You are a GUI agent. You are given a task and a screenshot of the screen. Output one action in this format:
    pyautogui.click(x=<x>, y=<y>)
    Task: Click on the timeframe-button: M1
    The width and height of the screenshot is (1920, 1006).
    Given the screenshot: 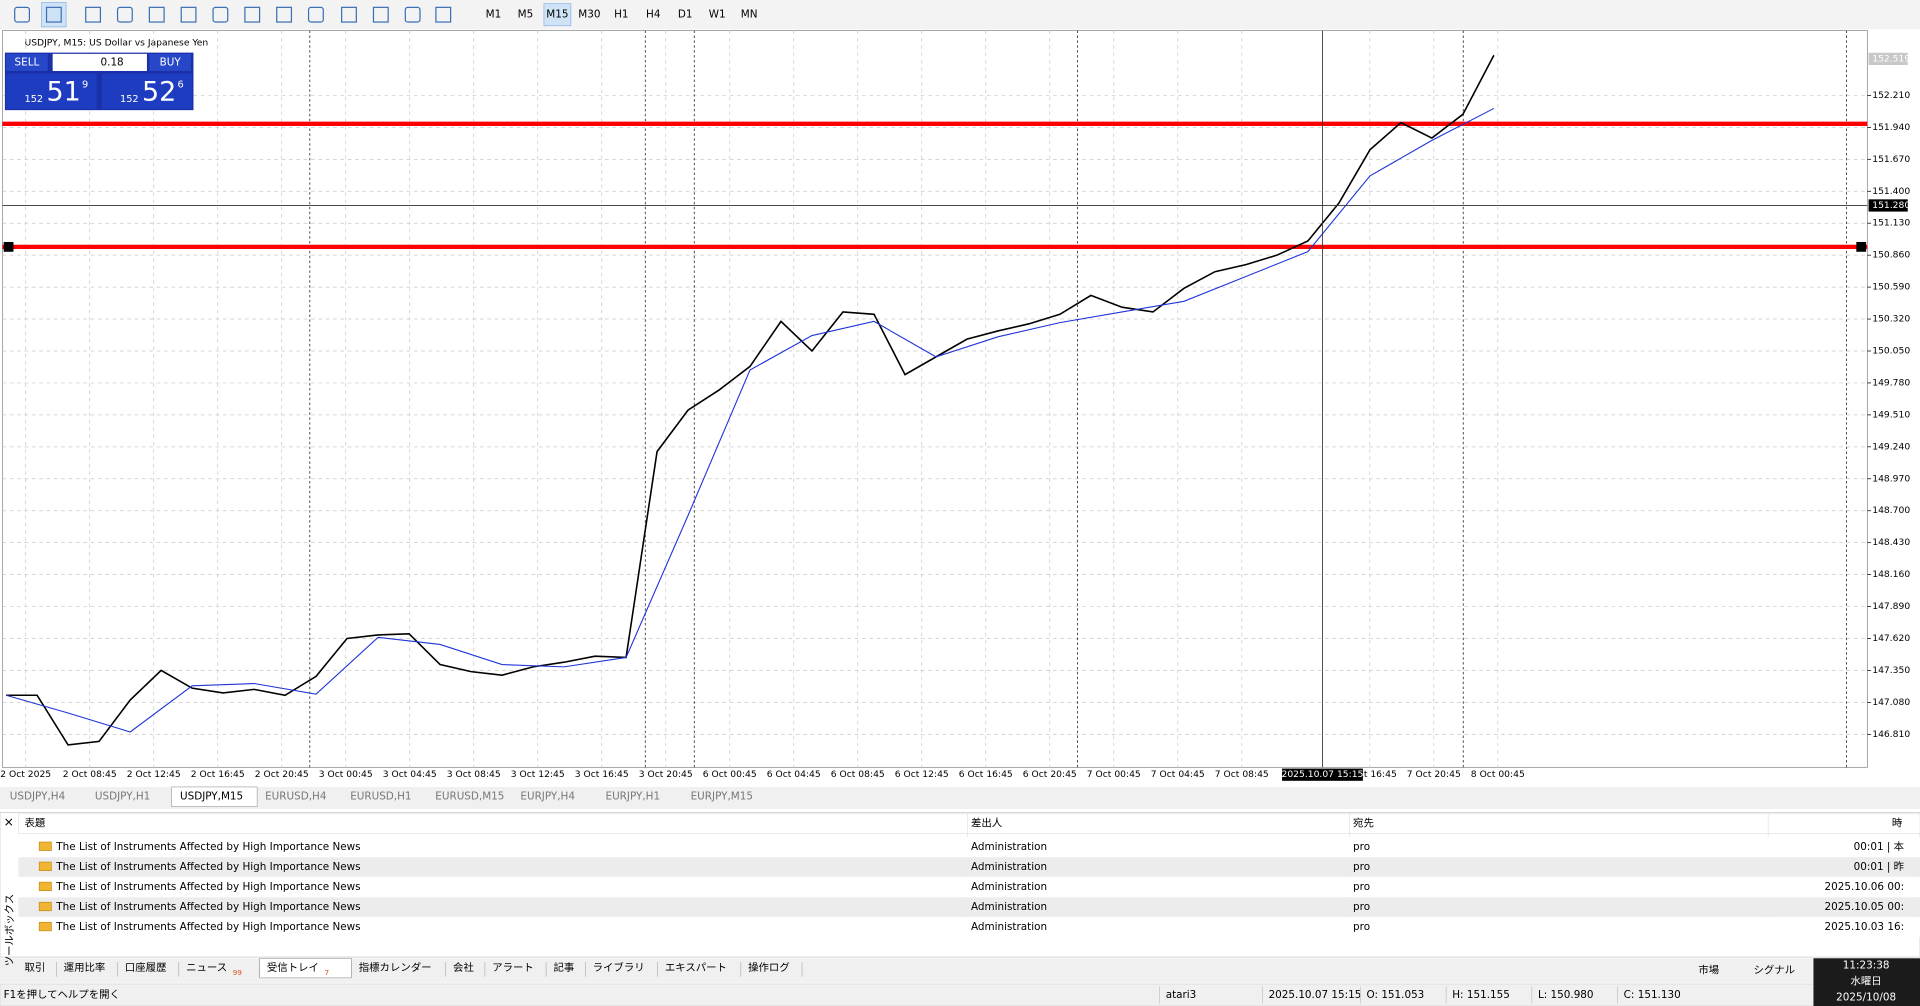 What is the action you would take?
    pyautogui.click(x=494, y=15)
    